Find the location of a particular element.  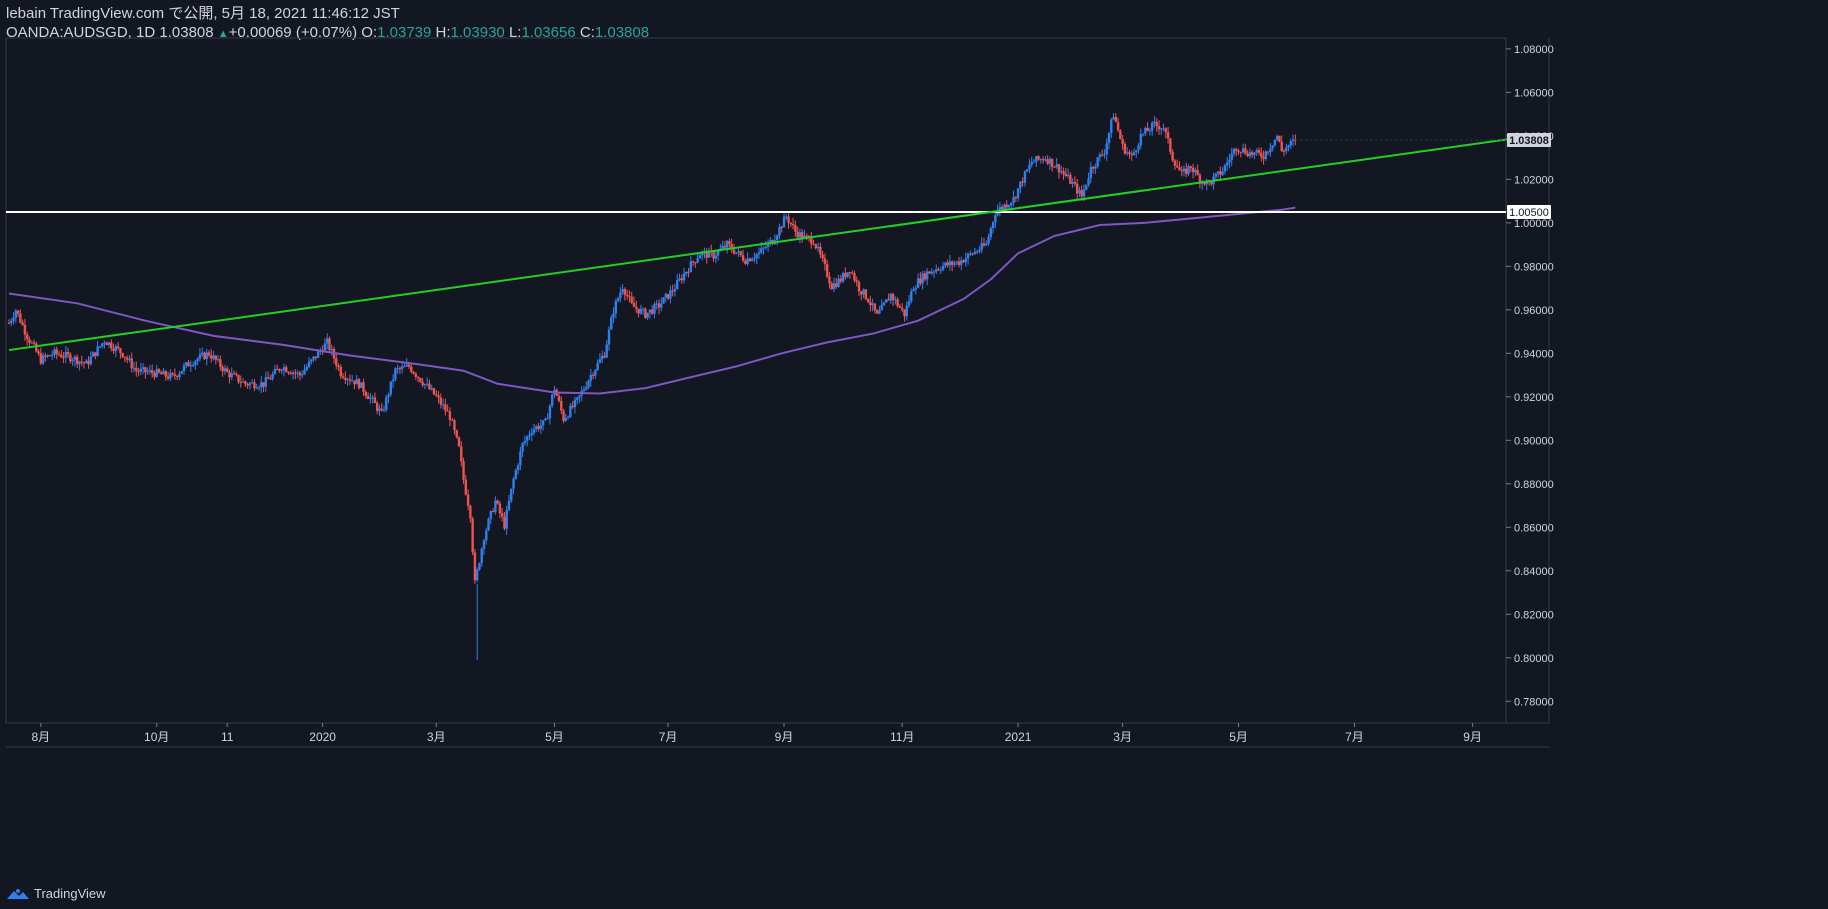

y-tick-label: 1.00000 is located at coordinates (1534, 224).